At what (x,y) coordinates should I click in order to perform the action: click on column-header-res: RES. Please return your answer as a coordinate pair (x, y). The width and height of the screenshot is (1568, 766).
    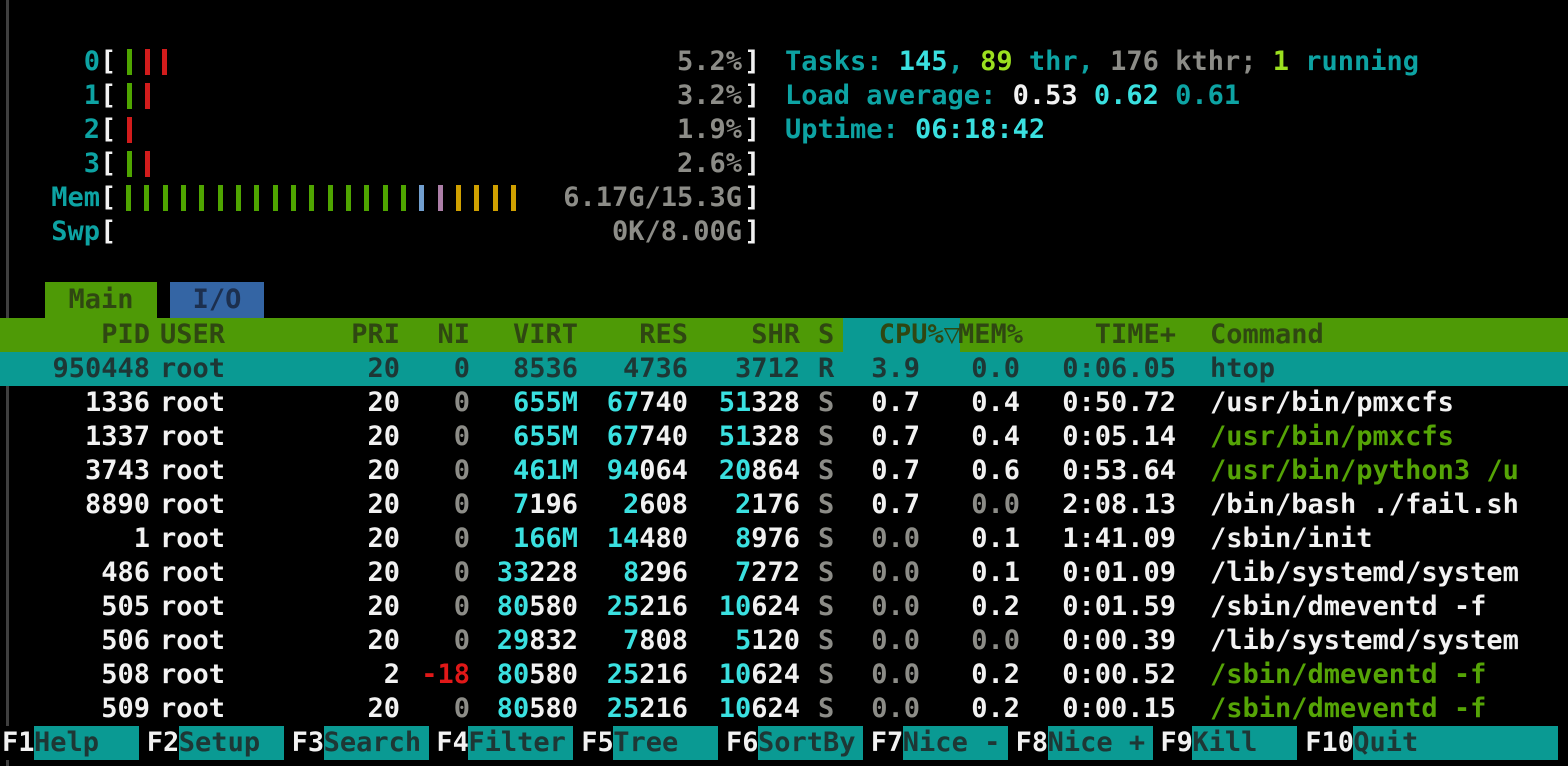
    Looking at the image, I should click on (663, 334).